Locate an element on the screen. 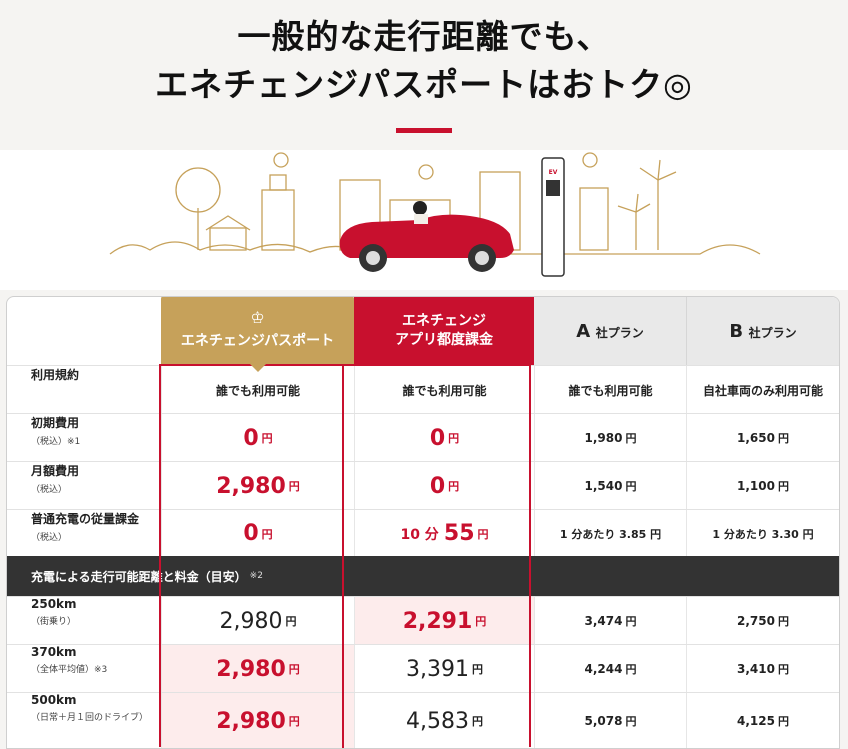  cell-a: 1,540 is located at coordinates (603, 486).